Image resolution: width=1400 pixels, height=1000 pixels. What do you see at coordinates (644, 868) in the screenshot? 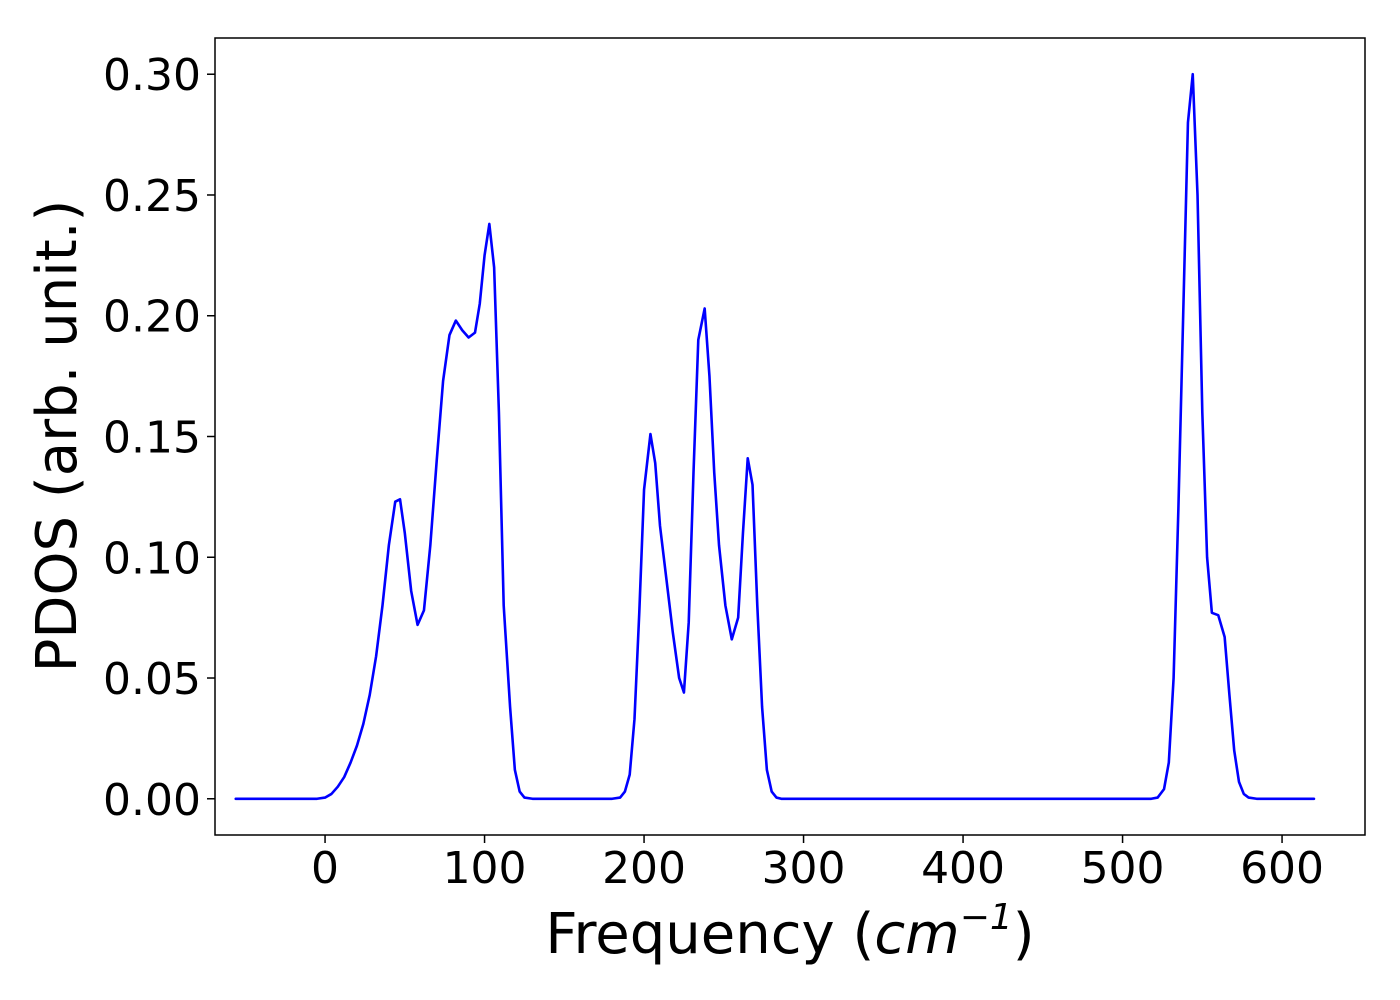
I see `x-tick-label: 200` at bounding box center [644, 868].